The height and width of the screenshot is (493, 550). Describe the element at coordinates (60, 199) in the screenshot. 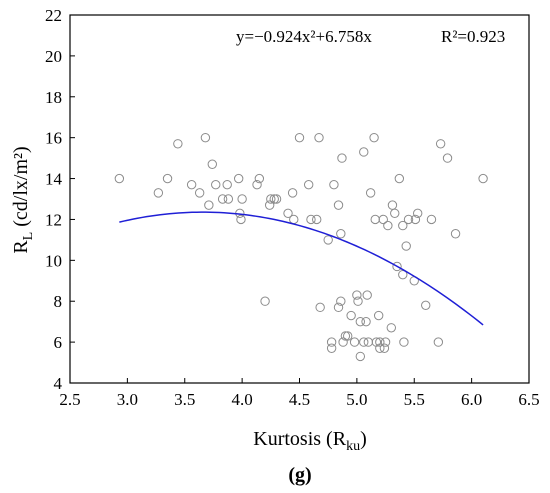

I see `y-axis: 4 6 8 10 12 14 16 18 20 22` at that location.